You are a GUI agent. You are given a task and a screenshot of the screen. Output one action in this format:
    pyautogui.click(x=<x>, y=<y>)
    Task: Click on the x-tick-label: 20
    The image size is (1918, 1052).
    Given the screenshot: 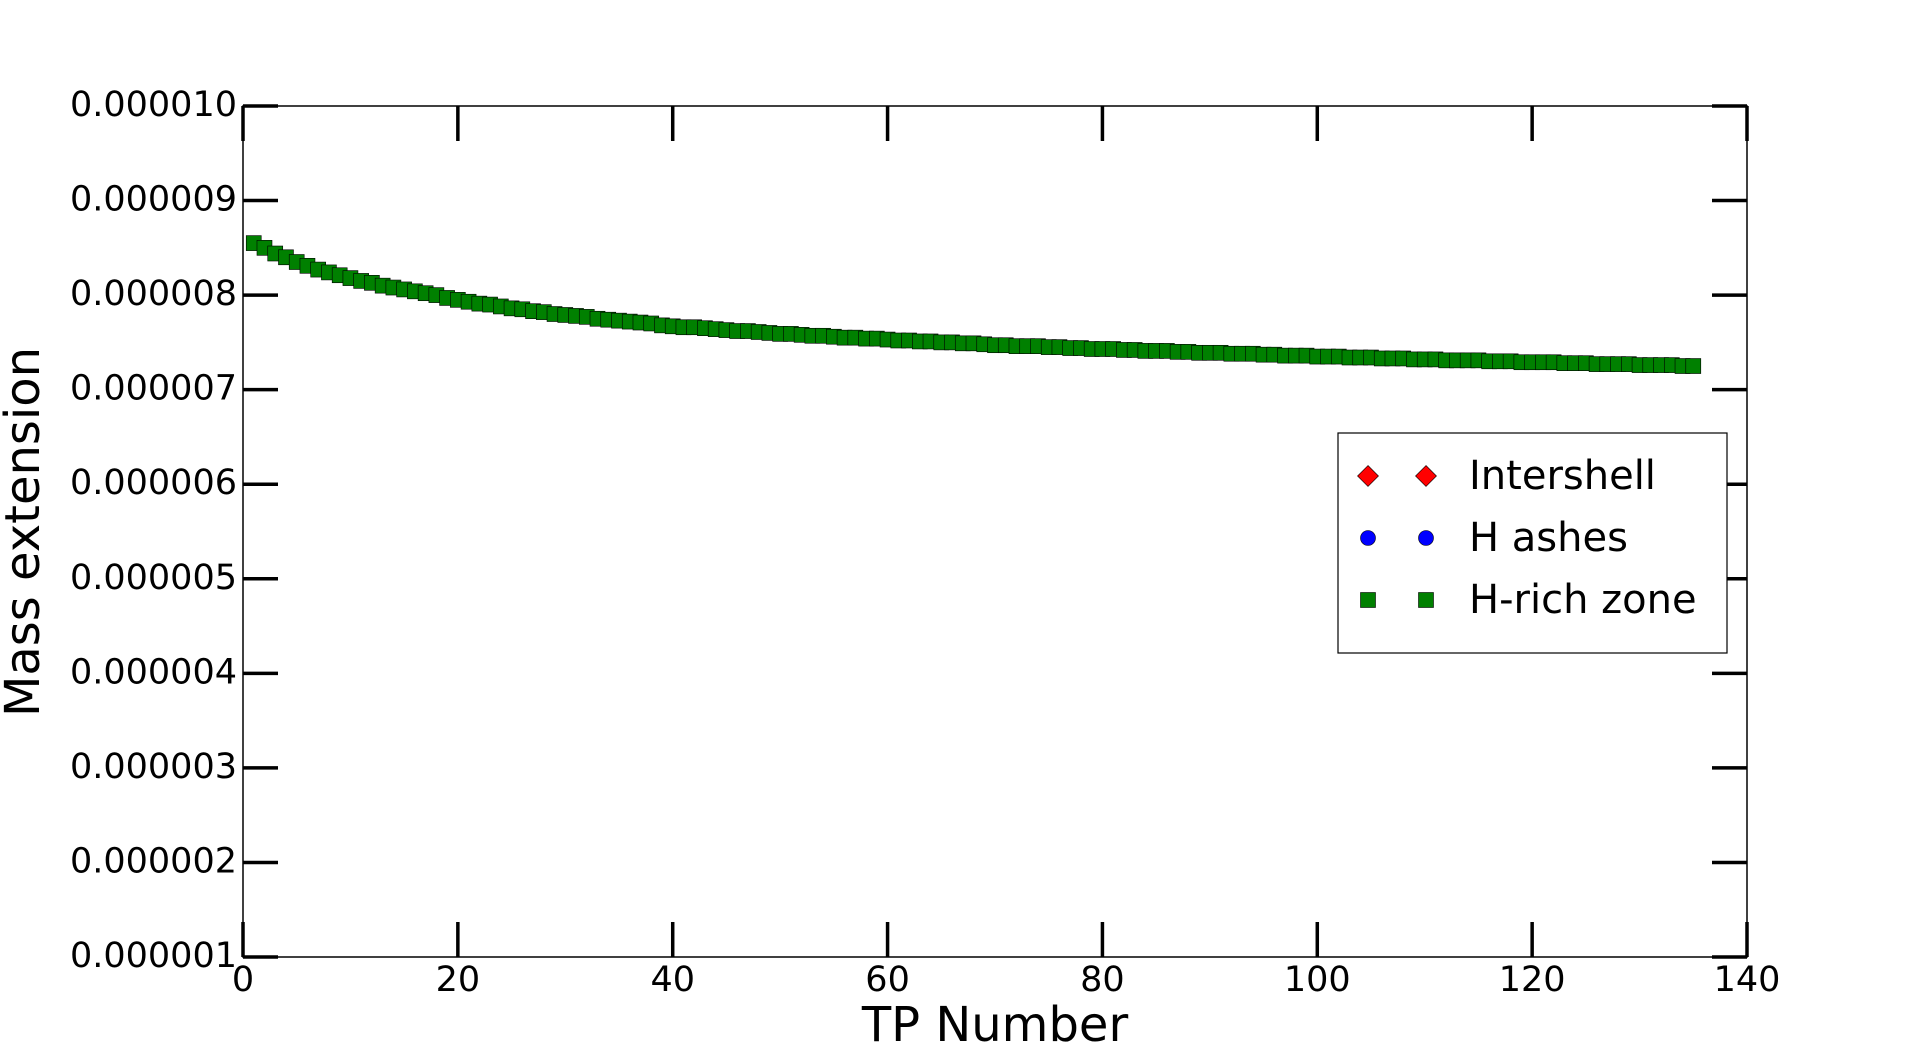 What is the action you would take?
    pyautogui.click(x=458, y=980)
    